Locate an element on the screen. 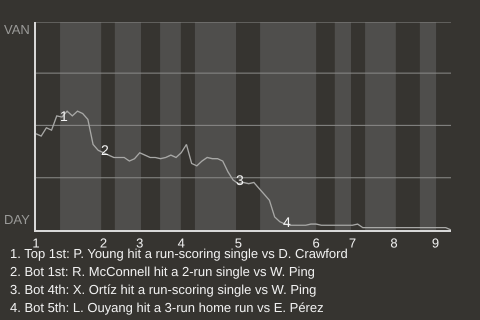 Image resolution: width=480 pixels, height=320 pixels. x-tick-label: 2 is located at coordinates (104, 243).